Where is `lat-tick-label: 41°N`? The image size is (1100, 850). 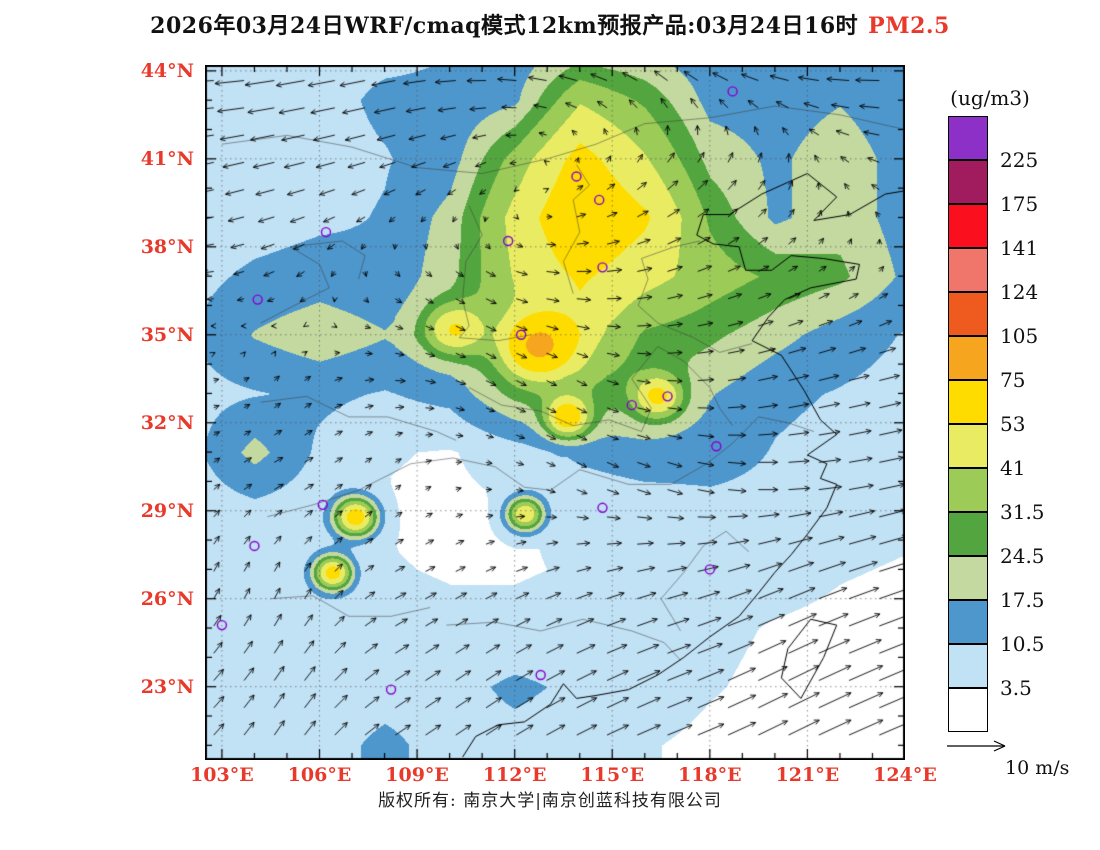 lat-tick-label: 41°N is located at coordinates (167, 158).